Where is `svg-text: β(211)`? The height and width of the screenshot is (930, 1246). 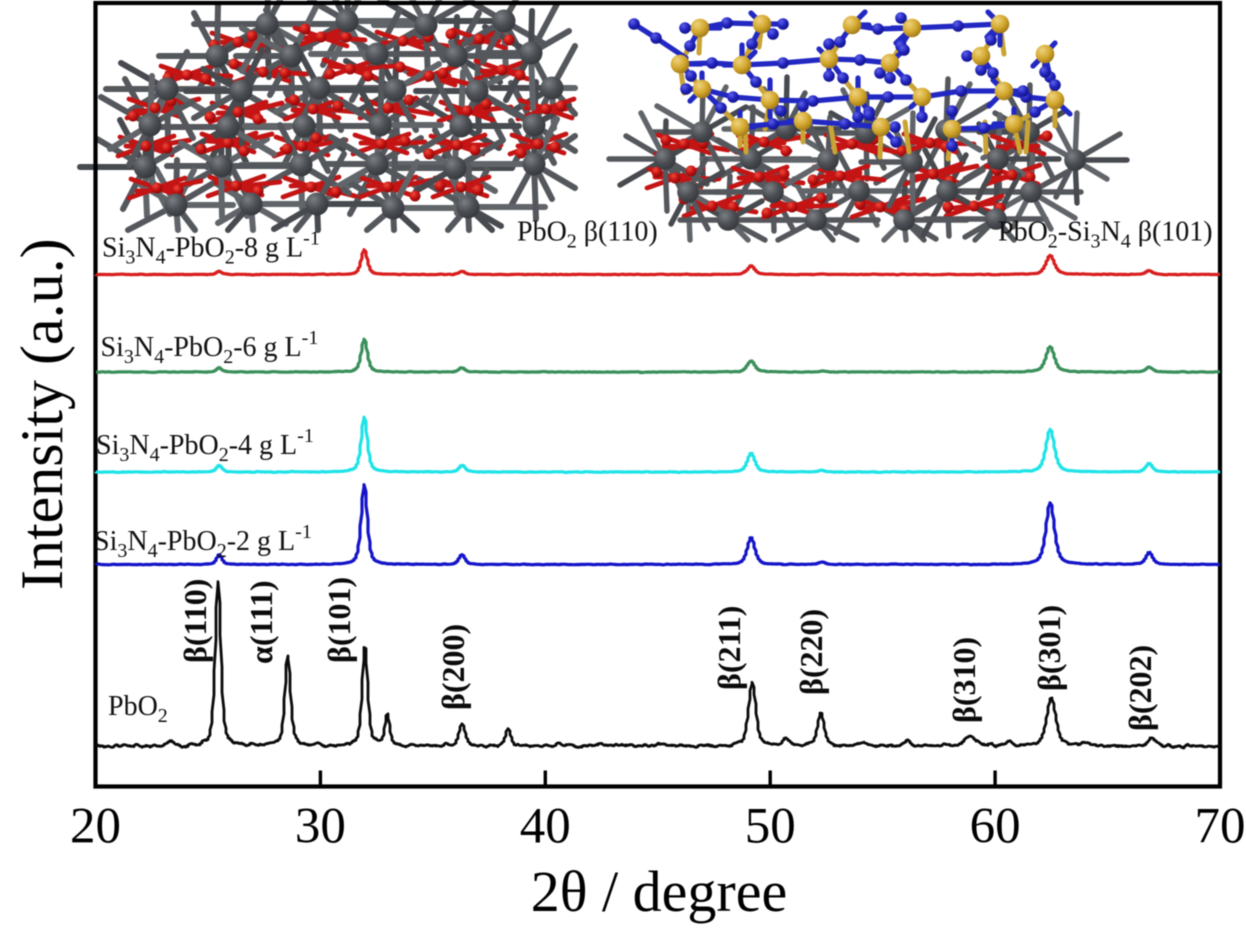 svg-text: β(211) is located at coordinates (729, 648).